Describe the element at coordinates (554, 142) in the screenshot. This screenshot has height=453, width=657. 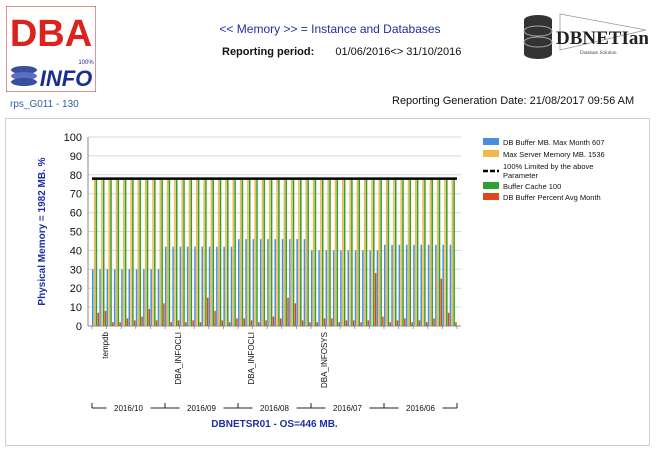
I see `legend-label-0: DB Buffer MB. Max Month 607` at that location.